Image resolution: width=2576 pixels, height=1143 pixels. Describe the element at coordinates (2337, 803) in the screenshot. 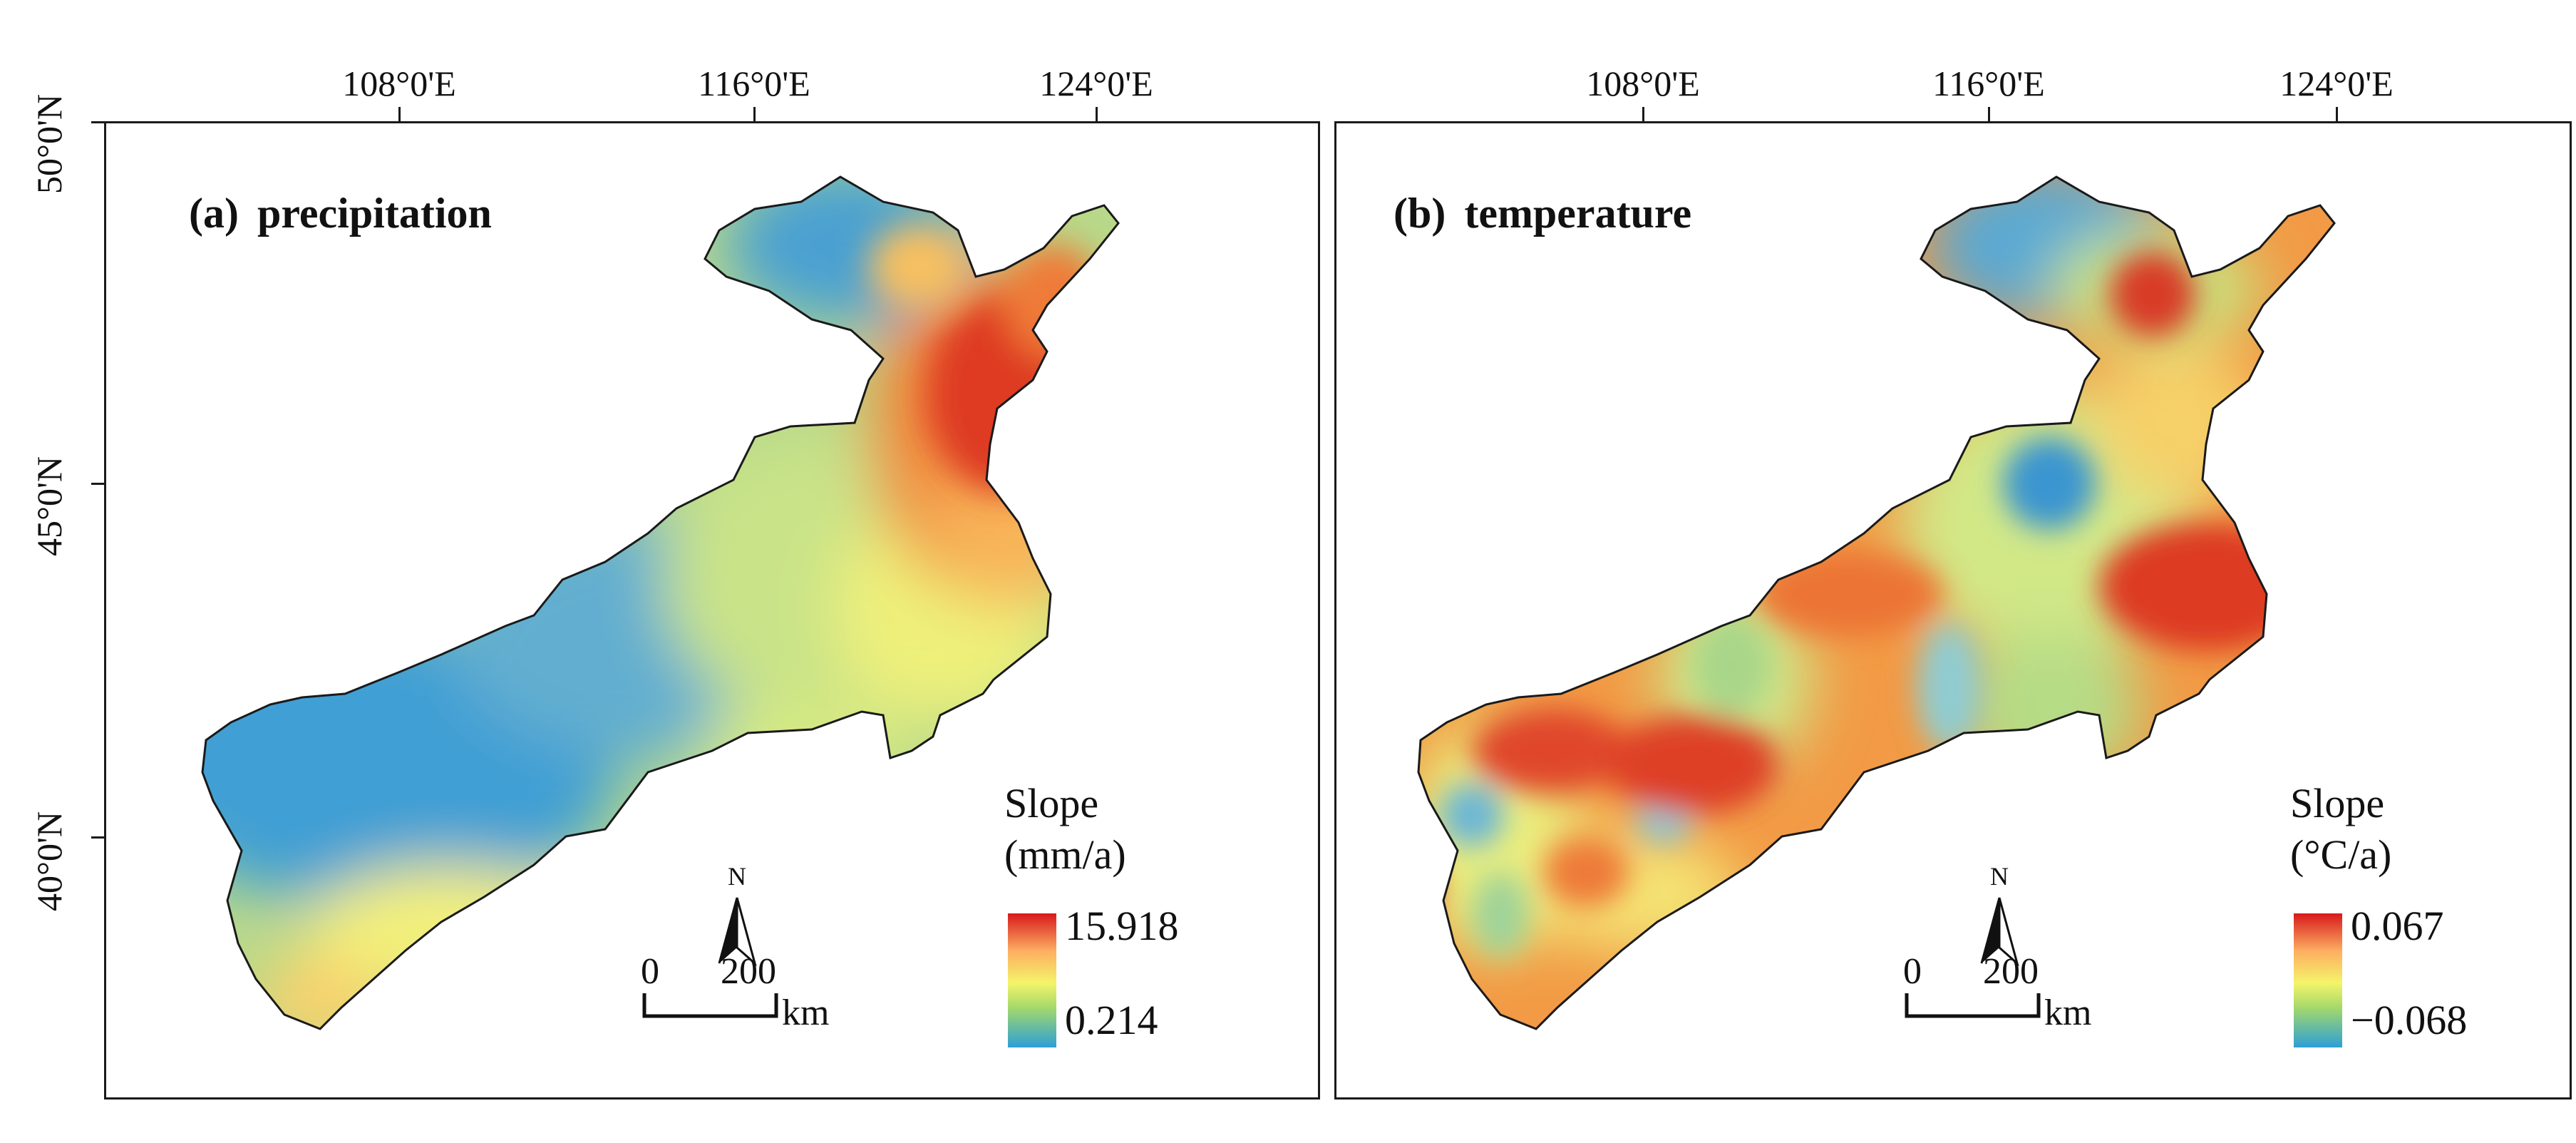

I see `legend-label-b: Slope` at that location.